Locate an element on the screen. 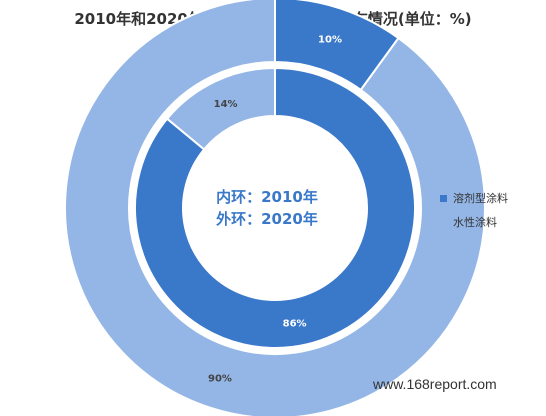  chart-legend: 溶剂型涂料 水性涂料 is located at coordinates (474, 214).